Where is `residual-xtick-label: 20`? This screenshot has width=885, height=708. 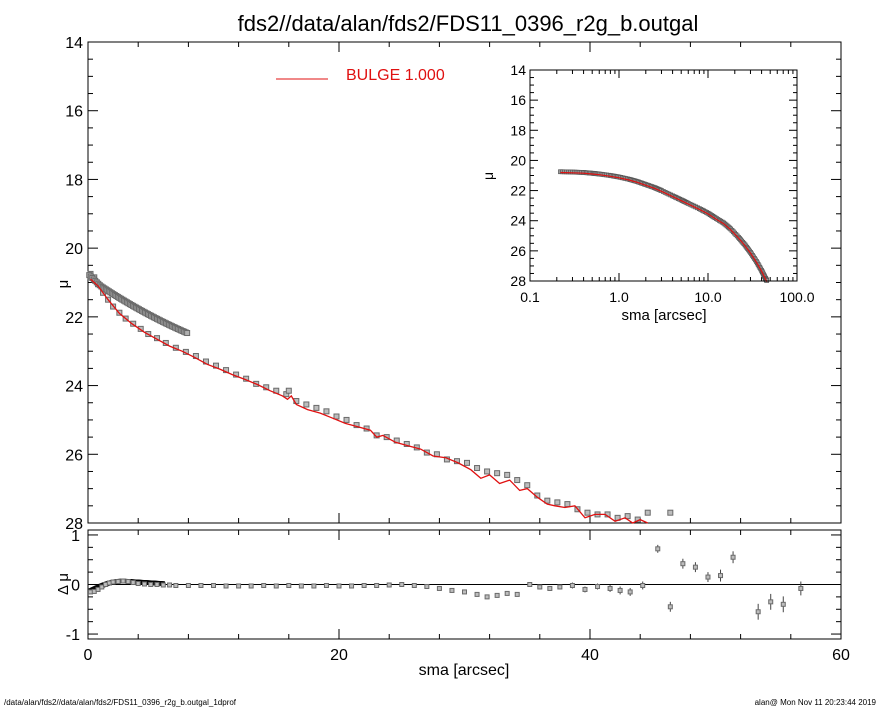 residual-xtick-label: 20 is located at coordinates (339, 655).